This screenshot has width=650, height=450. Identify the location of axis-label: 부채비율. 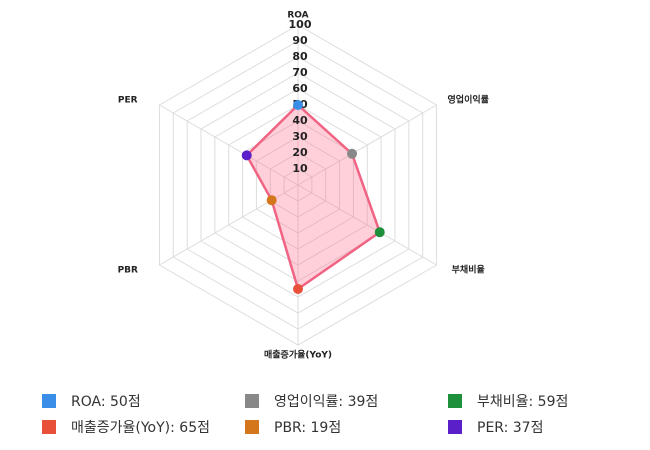
(468, 270).